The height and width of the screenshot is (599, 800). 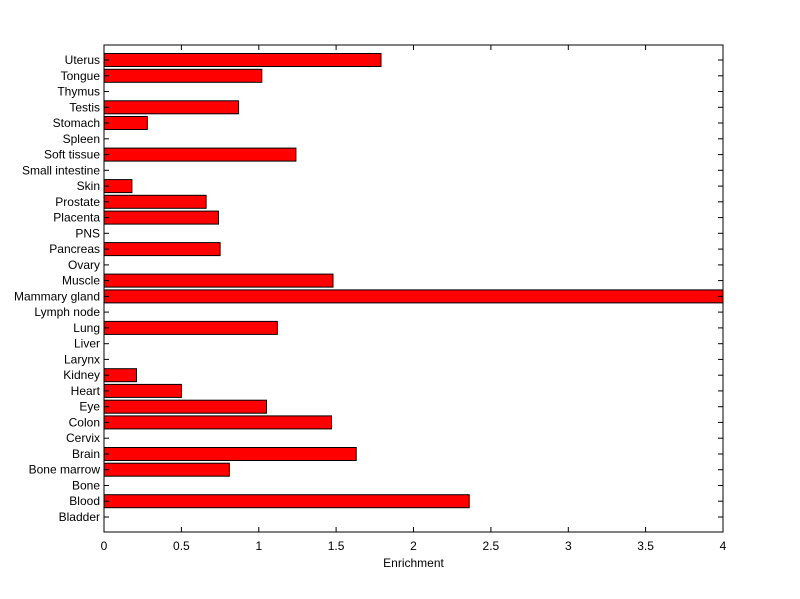 I want to click on bar-stomach, so click(x=125, y=123).